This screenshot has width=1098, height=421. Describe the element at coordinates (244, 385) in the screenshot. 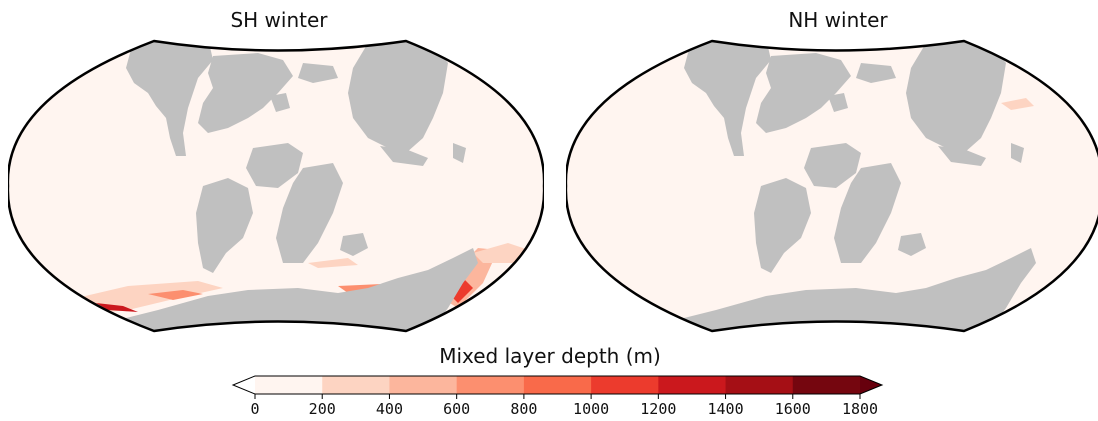

I see `colorbar-extend-under` at that location.